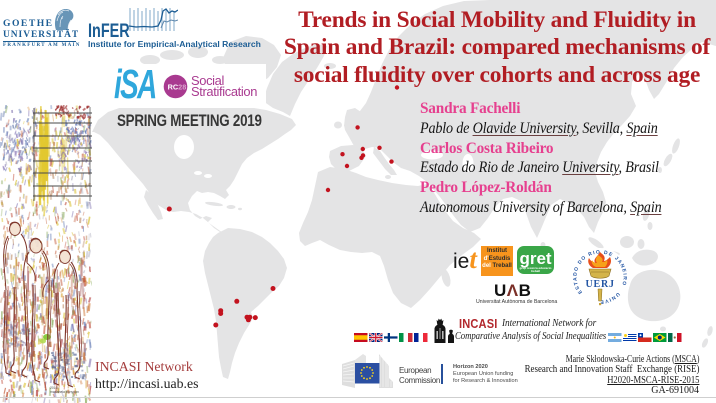 The height and width of the screenshot is (403, 716). What do you see at coordinates (600, 284) in the screenshot?
I see `svg-text: UERJ` at bounding box center [600, 284].